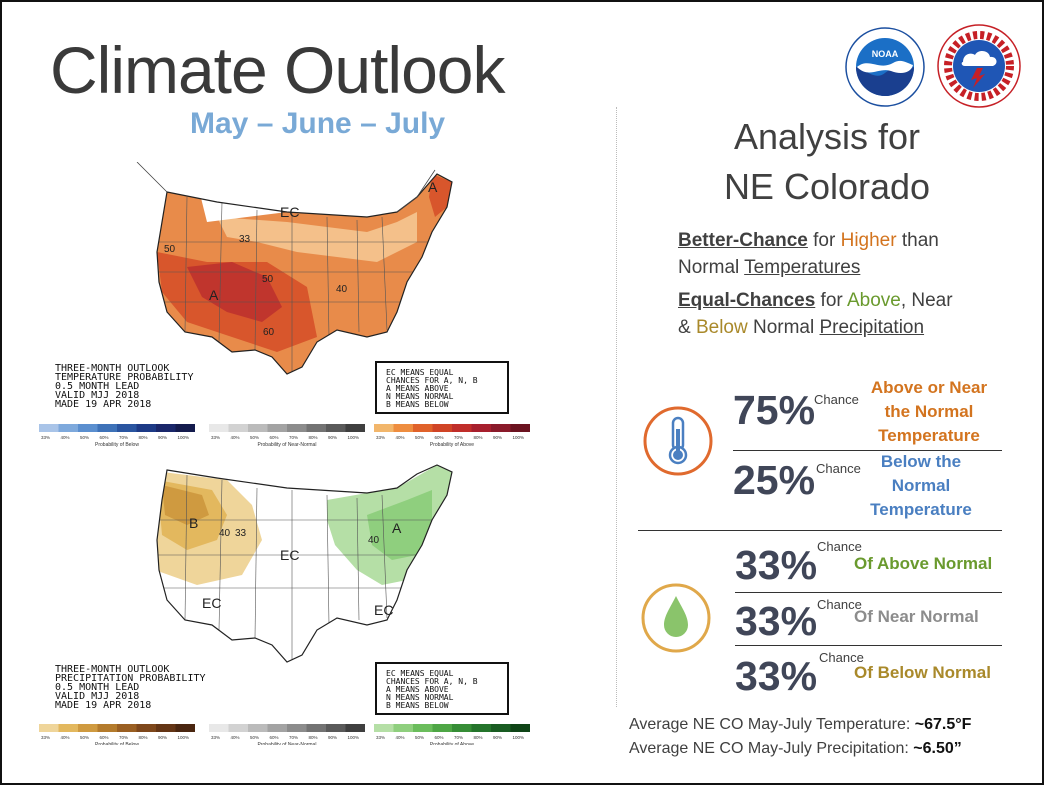  What do you see at coordinates (225, 533) in the screenshot?
I see `precip-map-contour-40: 40` at bounding box center [225, 533].